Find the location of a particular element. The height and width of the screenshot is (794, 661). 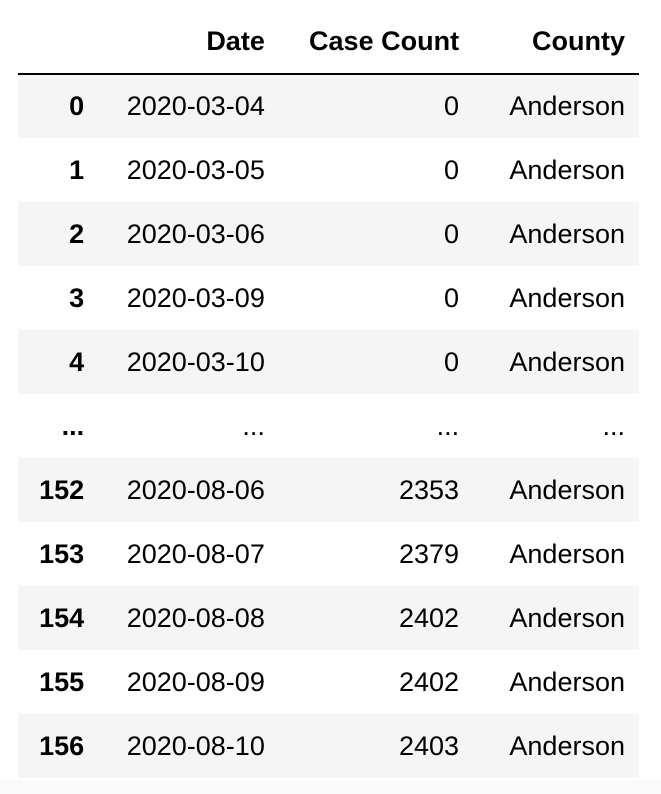

cell-date: 2020-03-04 is located at coordinates (195, 106).